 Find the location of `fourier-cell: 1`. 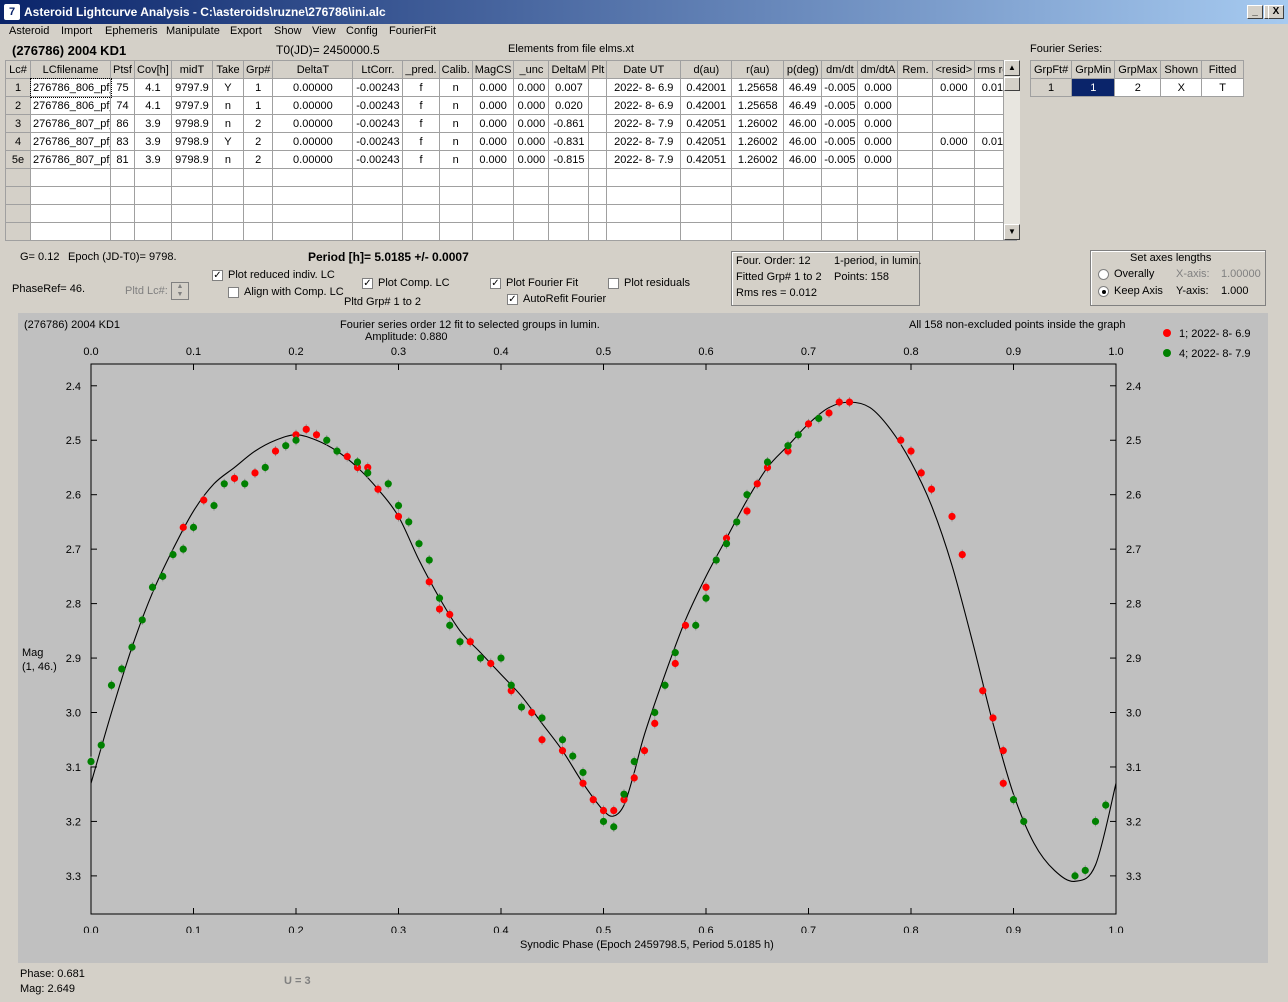

fourier-cell: 1 is located at coordinates (1093, 87).